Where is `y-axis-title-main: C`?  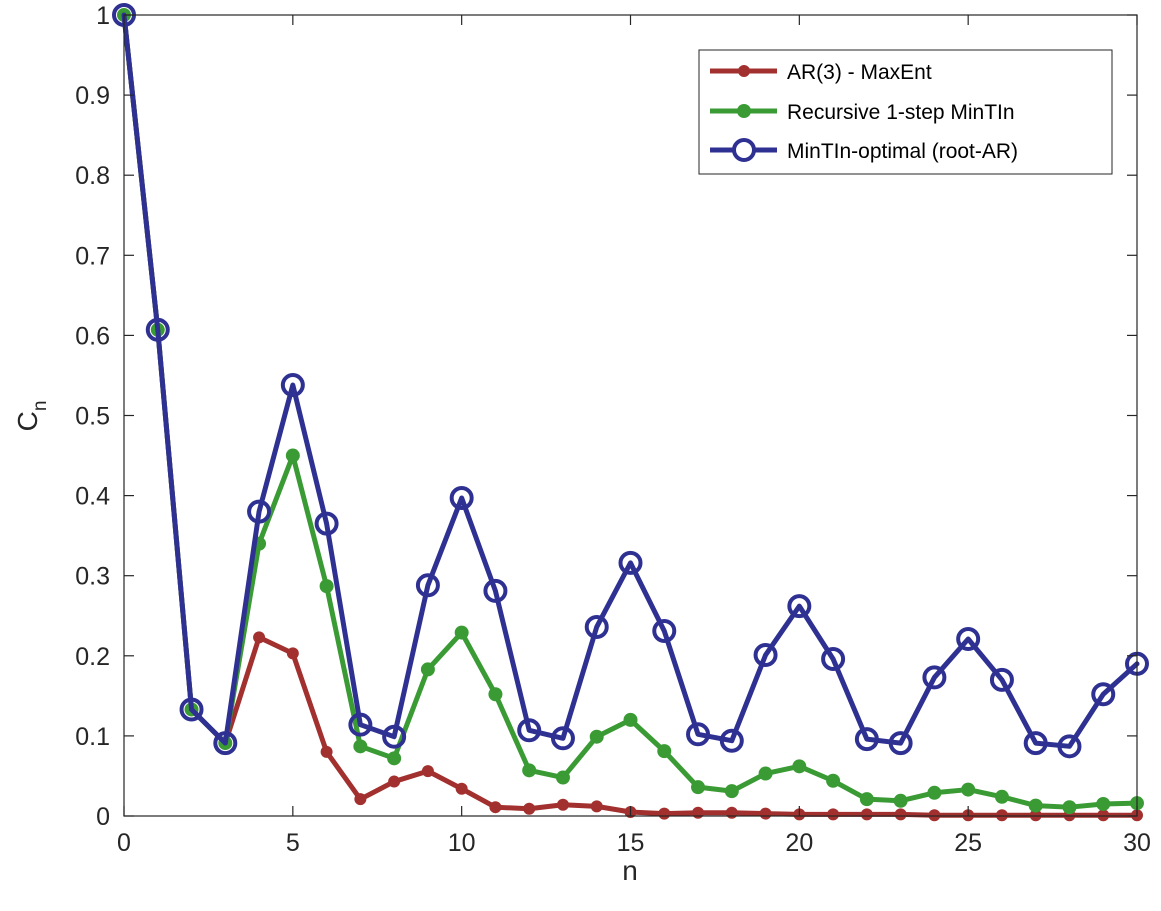
y-axis-title-main: C is located at coordinates (27, 421).